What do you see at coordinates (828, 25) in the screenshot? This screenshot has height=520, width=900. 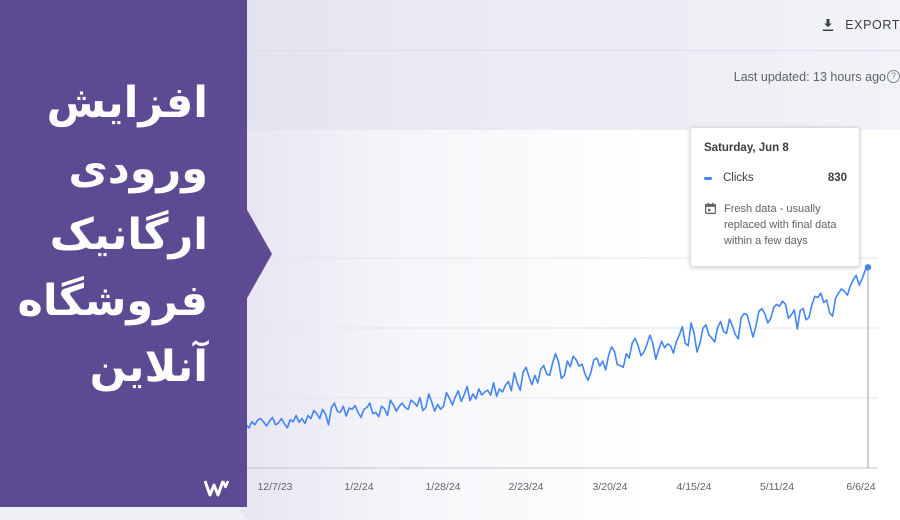 I see `download-icon` at bounding box center [828, 25].